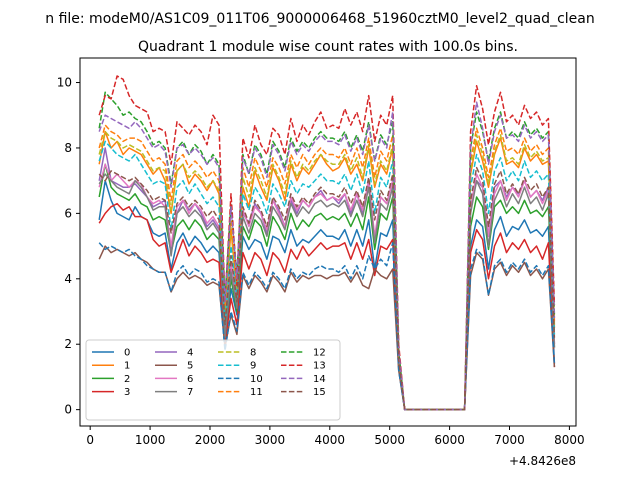  I want to click on legend-label-15: 15, so click(319, 392).